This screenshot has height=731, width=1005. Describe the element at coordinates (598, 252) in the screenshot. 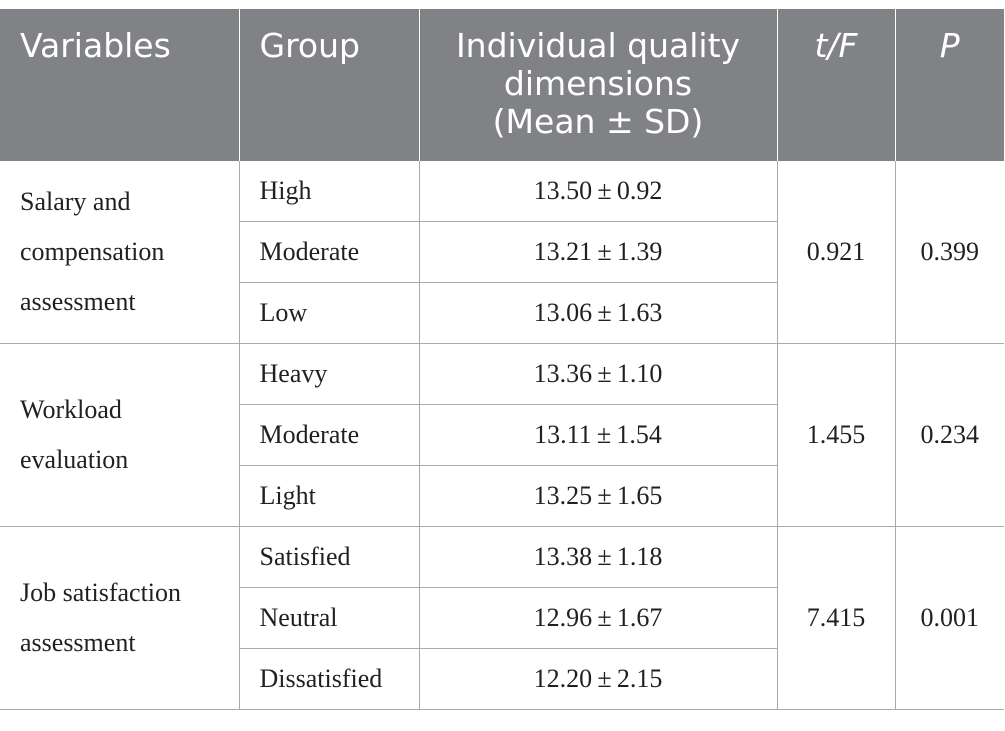

I see `value-cell: 13.21 ± 1.39` at that location.